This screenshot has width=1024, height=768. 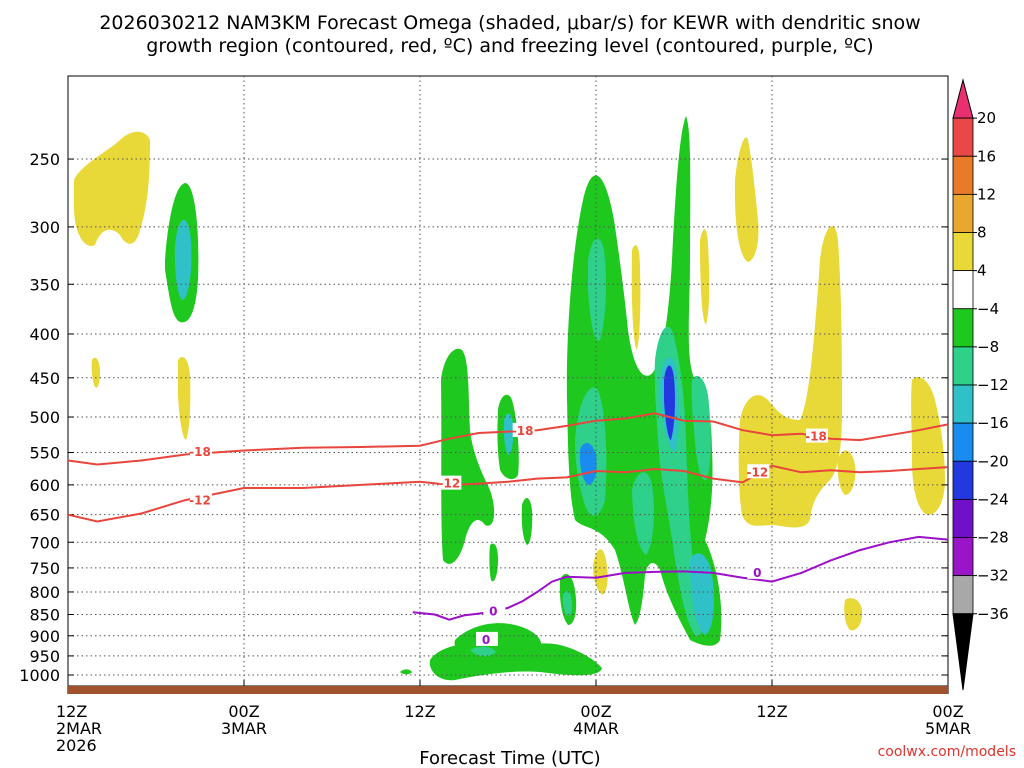 What do you see at coordinates (44, 485) in the screenshot?
I see `y-tick-label: 600` at bounding box center [44, 485].